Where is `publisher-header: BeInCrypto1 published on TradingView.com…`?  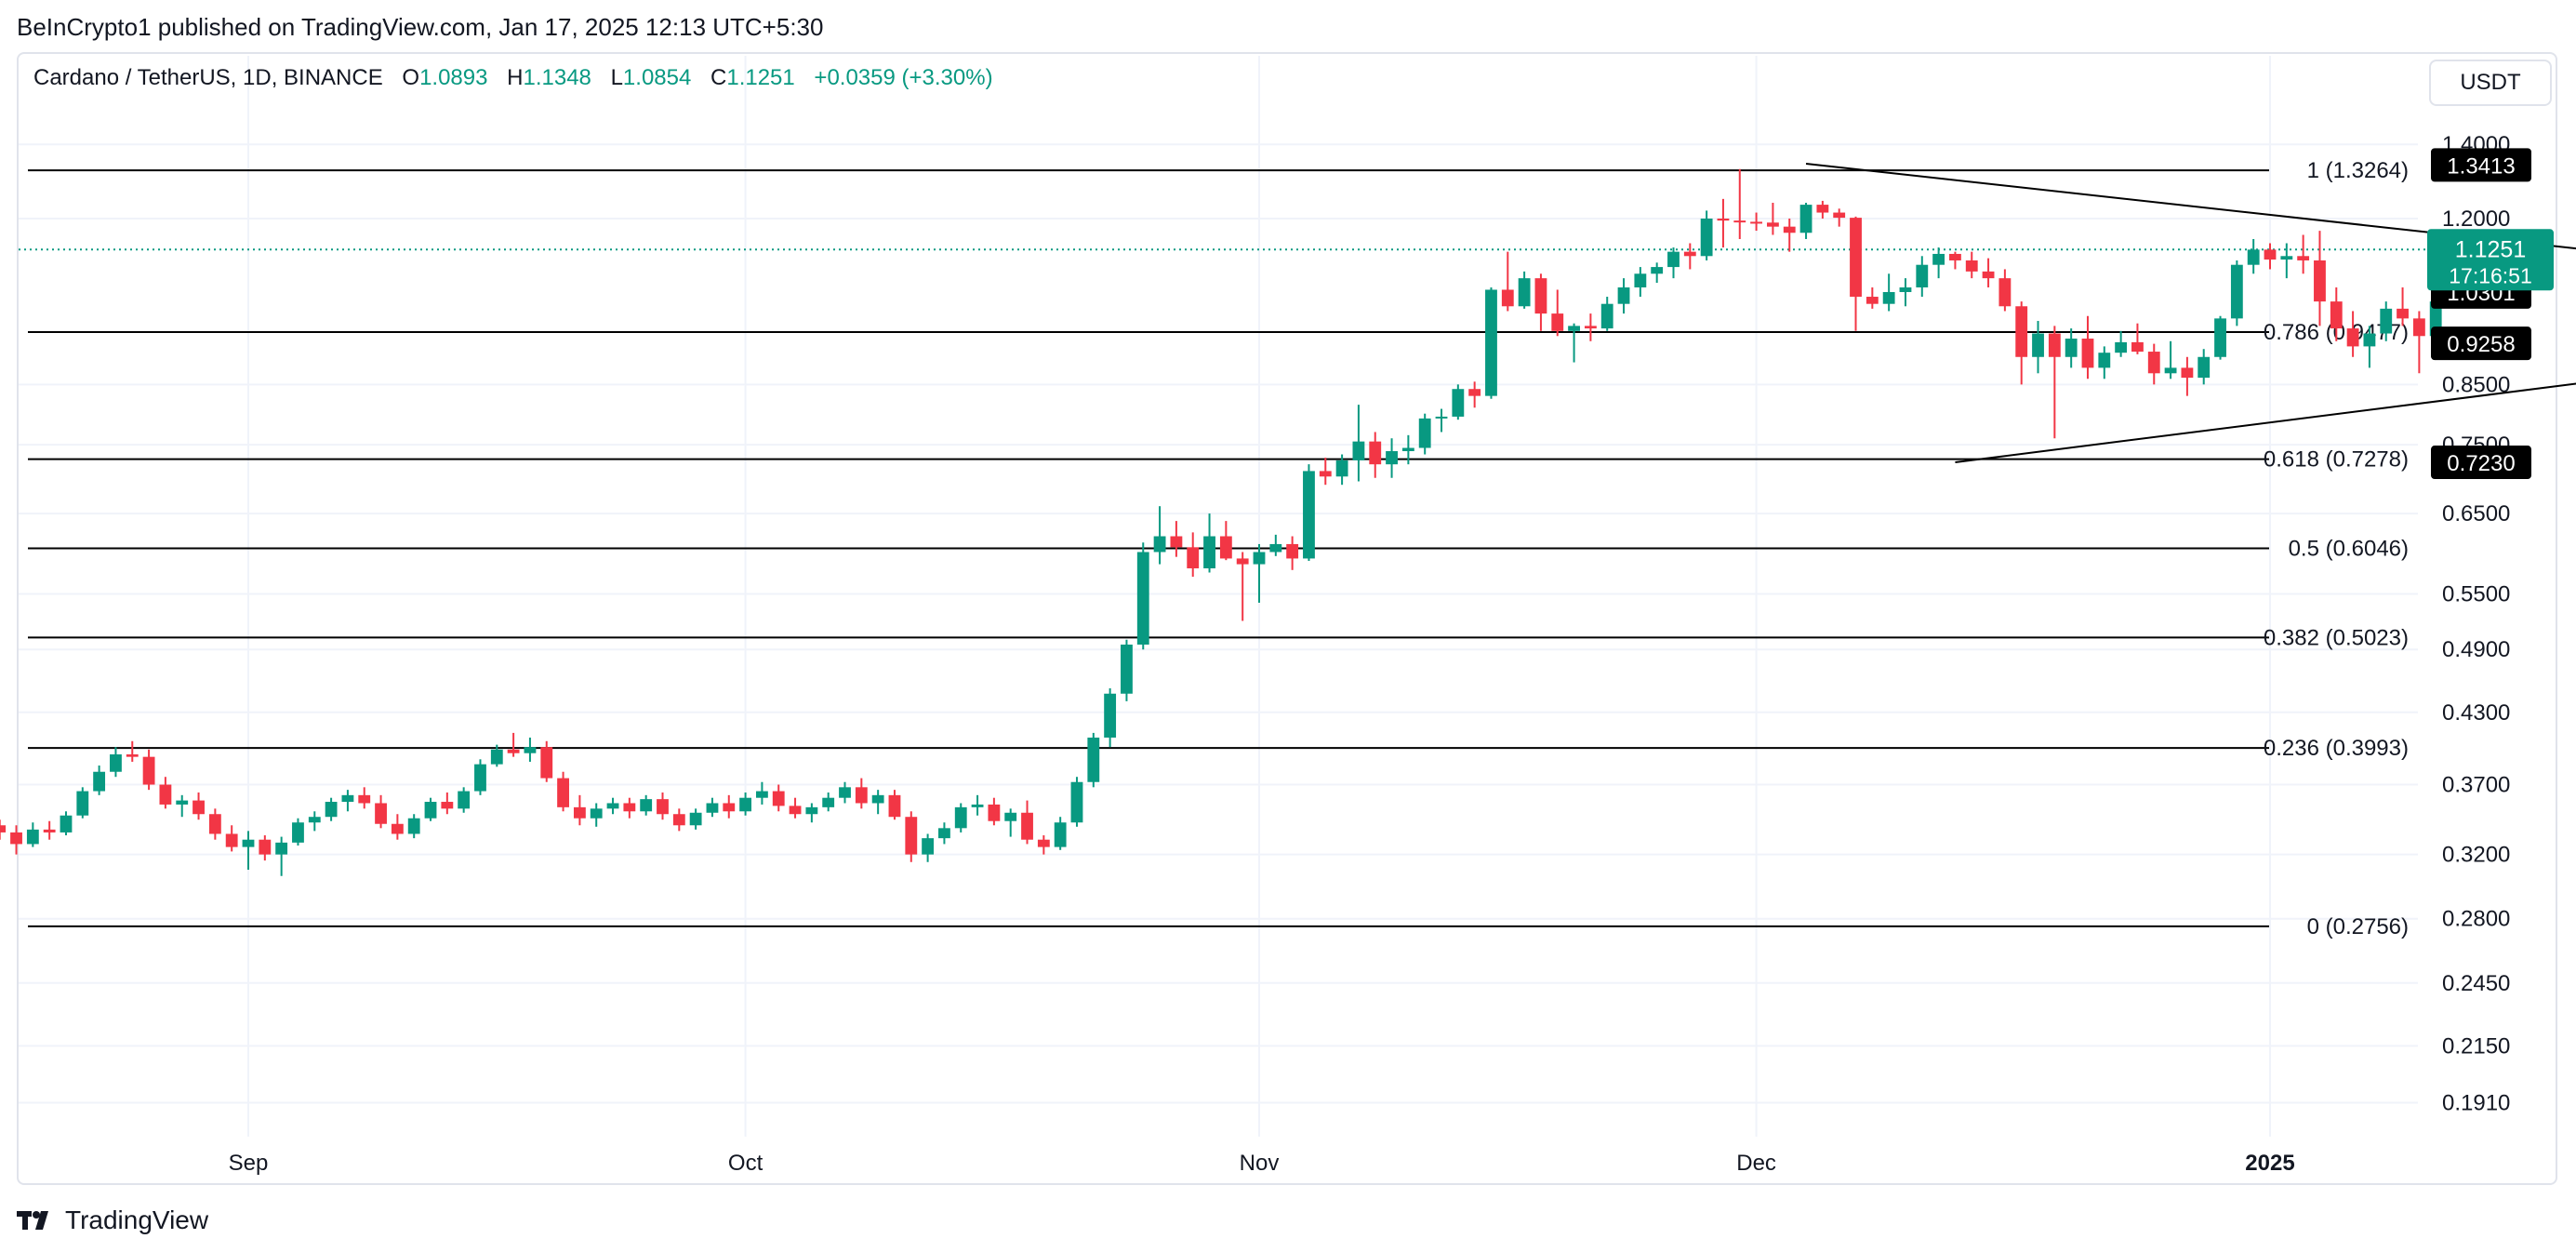
publisher-header: BeInCrypto1 published on TradingView.com… is located at coordinates (420, 27).